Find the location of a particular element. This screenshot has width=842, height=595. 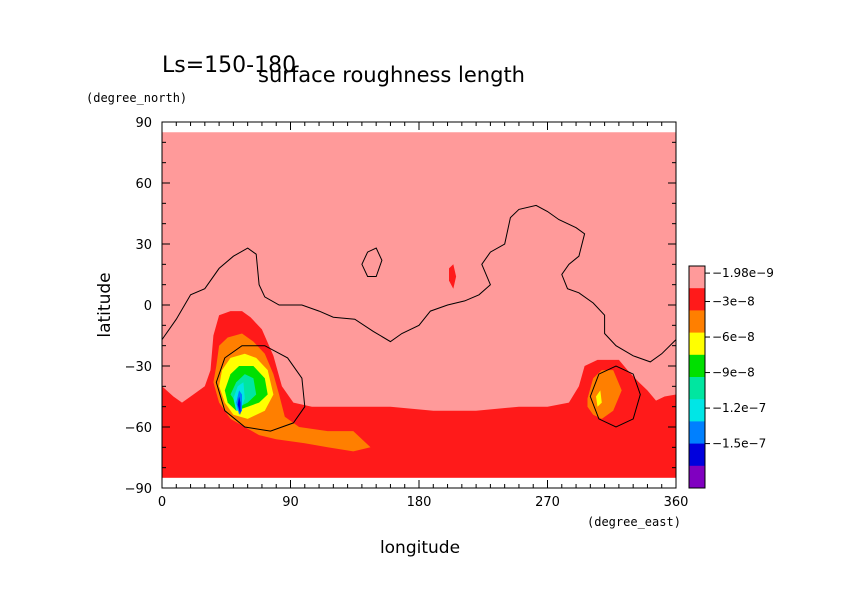

y-axis-label: latitude is located at coordinates (105, 304).